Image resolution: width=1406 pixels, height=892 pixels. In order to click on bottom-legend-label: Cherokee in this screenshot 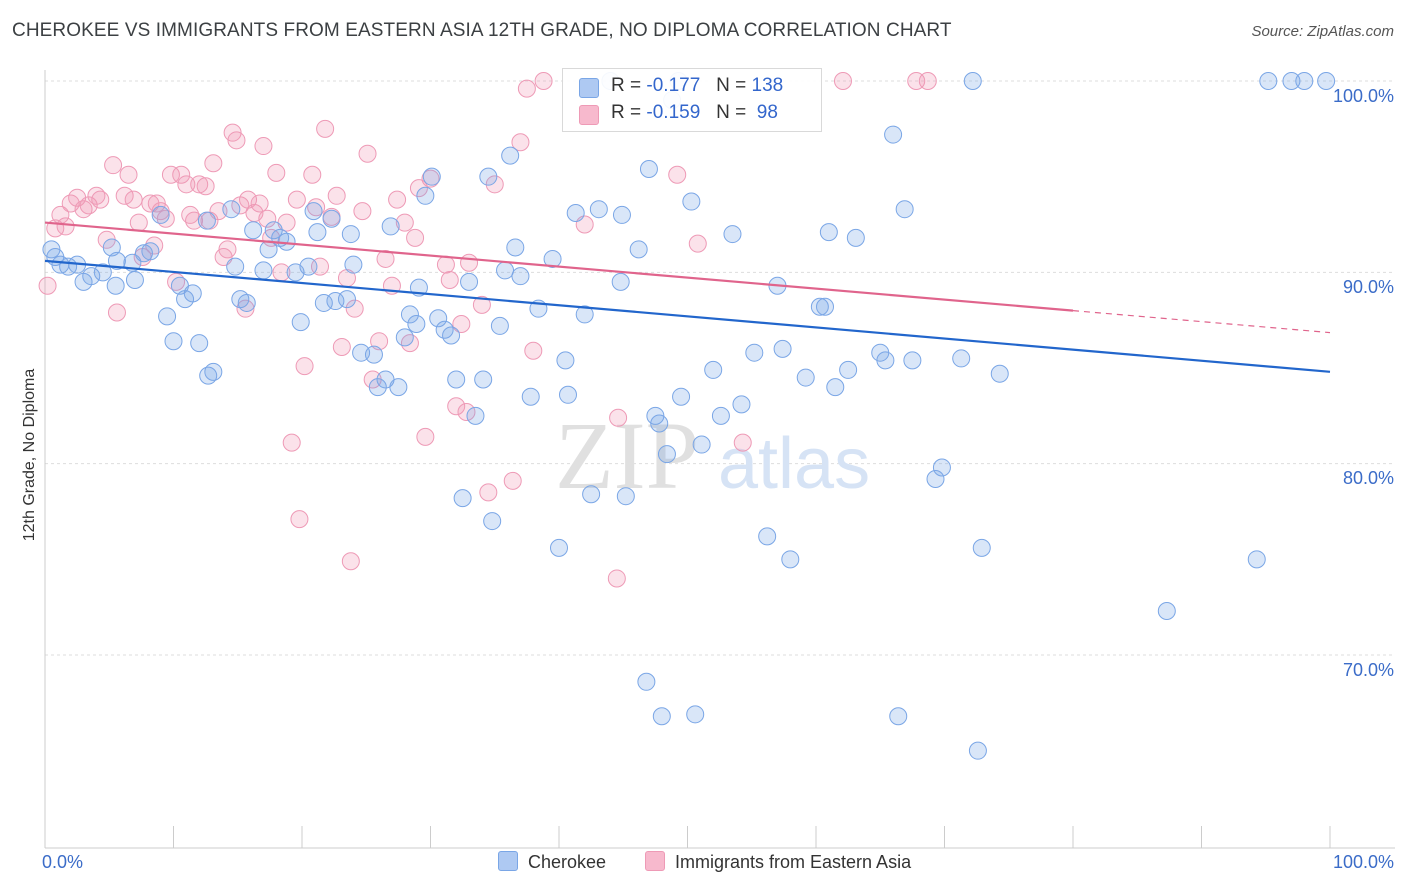, I will do `click(567, 862)`.